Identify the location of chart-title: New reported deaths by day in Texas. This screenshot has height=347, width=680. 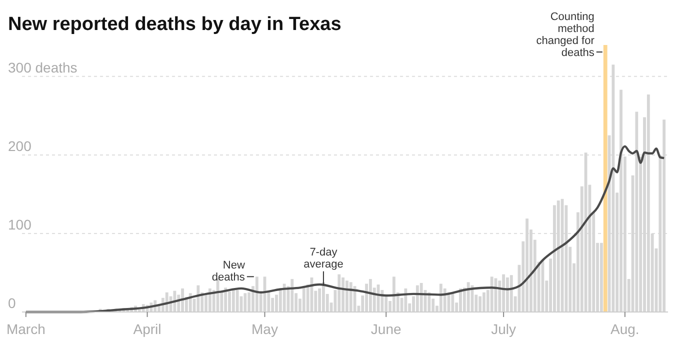
(175, 24).